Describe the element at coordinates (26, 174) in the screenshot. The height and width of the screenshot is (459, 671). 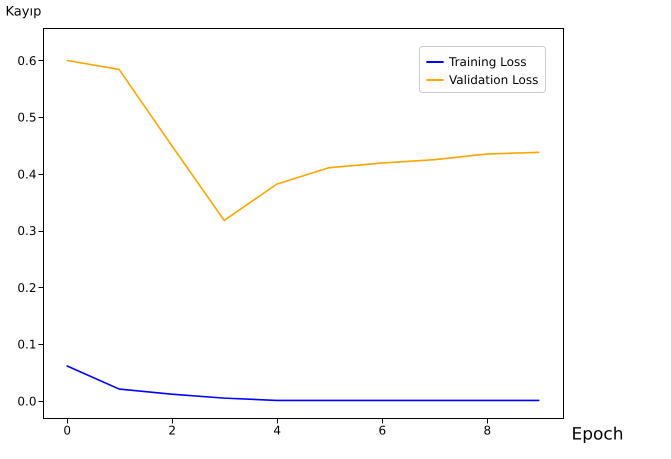
I see `y-tick-label: 0.4` at that location.